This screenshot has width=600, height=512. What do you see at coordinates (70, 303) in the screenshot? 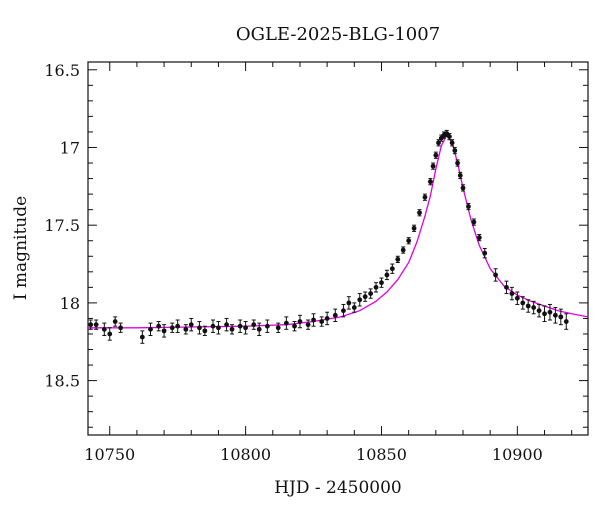
I see `y-tick-label: 18` at bounding box center [70, 303].